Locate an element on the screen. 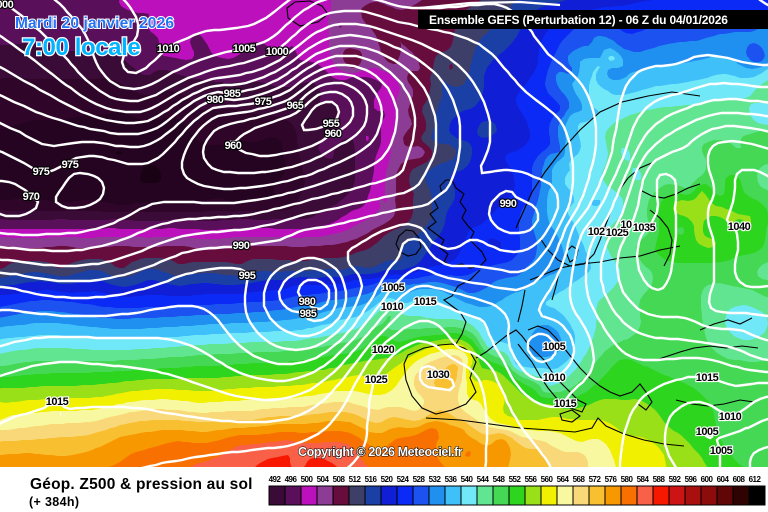 Image resolution: width=768 pixels, height=512 pixels. svg-text: 536 is located at coordinates (451, 479).